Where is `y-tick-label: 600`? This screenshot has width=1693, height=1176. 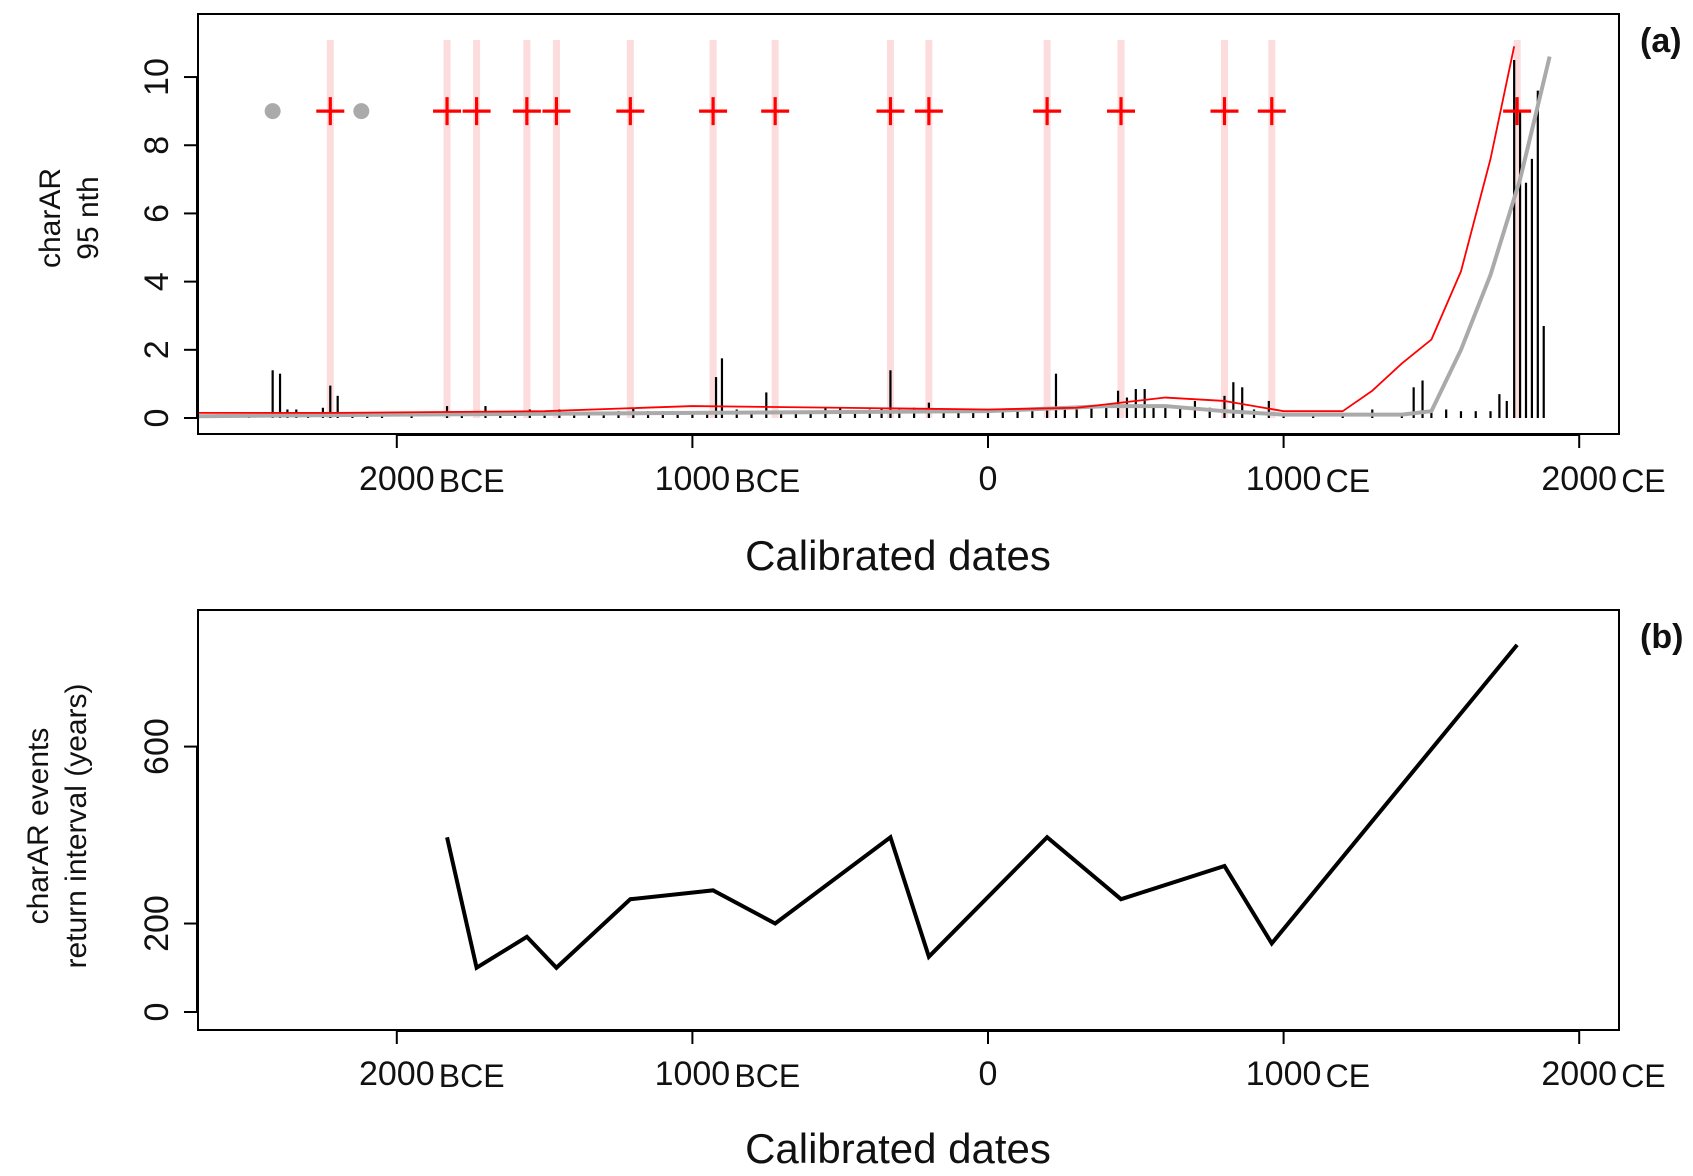
y-tick-label: 600 is located at coordinates (157, 746).